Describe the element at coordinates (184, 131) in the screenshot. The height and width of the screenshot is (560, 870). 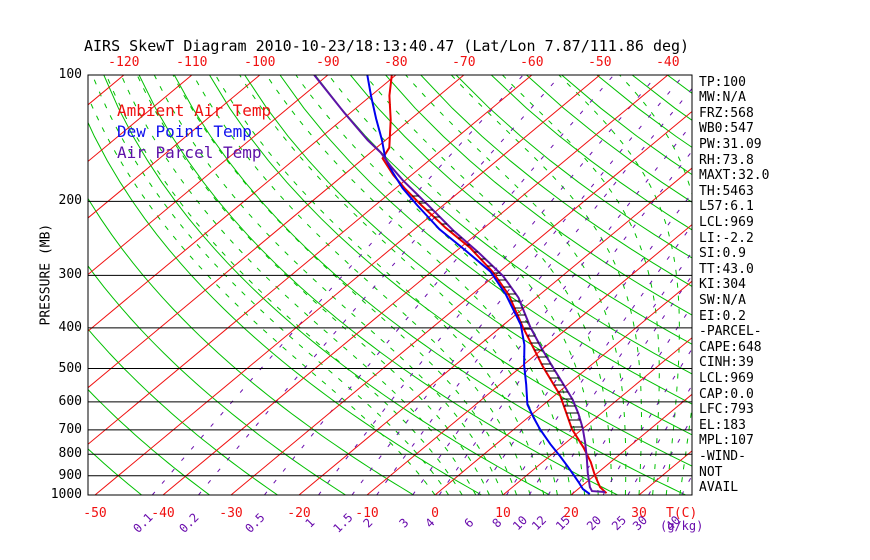
I see `legend-dew-point: Dew Point Temp` at that location.